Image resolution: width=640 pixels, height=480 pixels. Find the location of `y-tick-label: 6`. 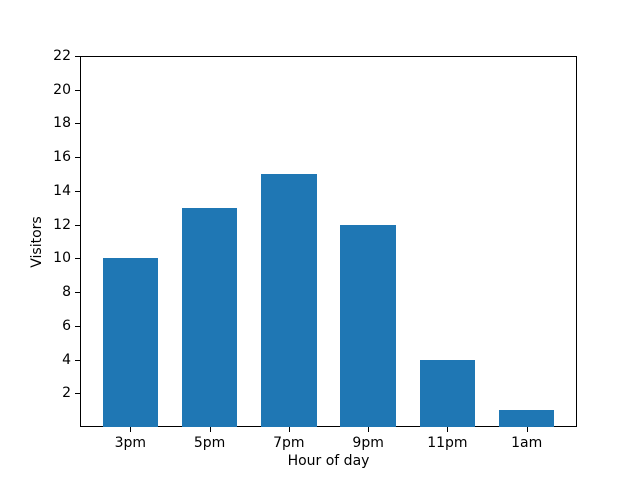

y-tick-label: 6 is located at coordinates (66, 325).